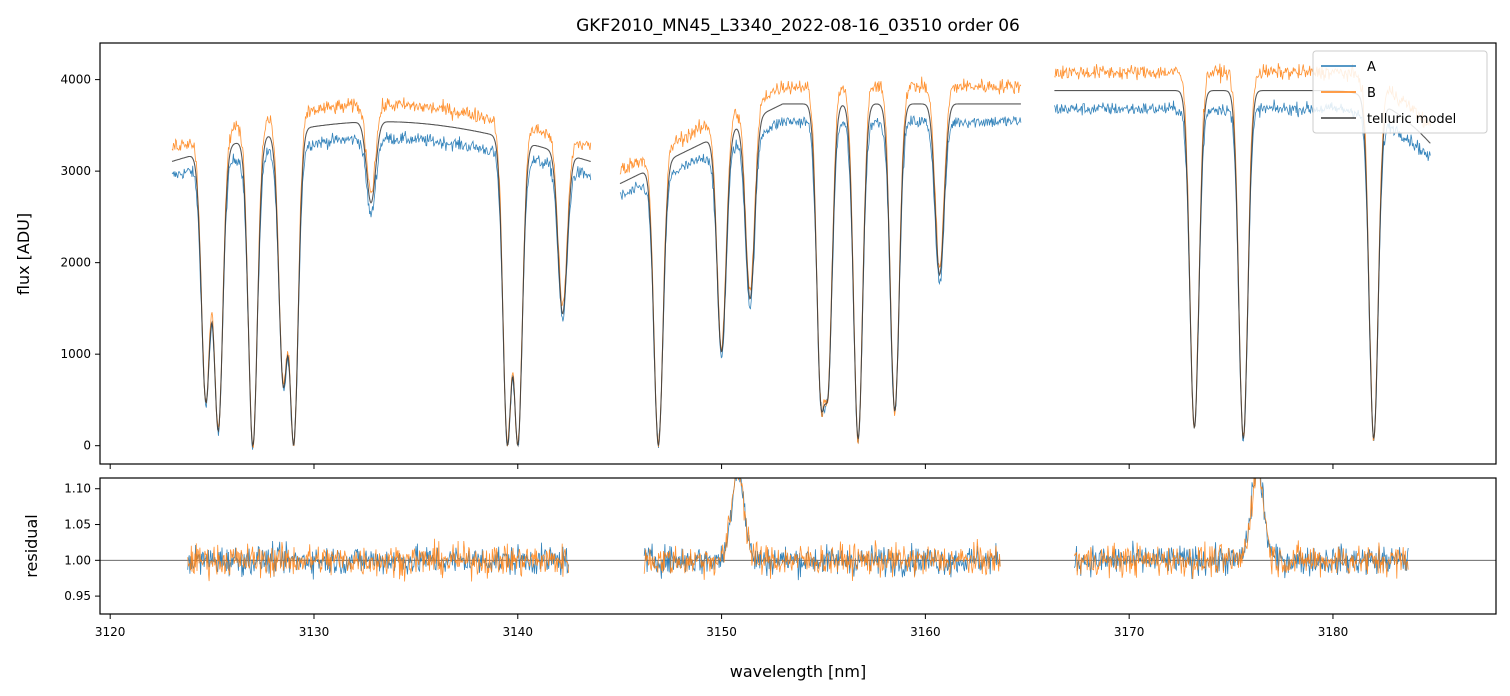 This screenshot has height=696, width=1510. I want to click on legend: A B telluric model, so click(1400, 92).